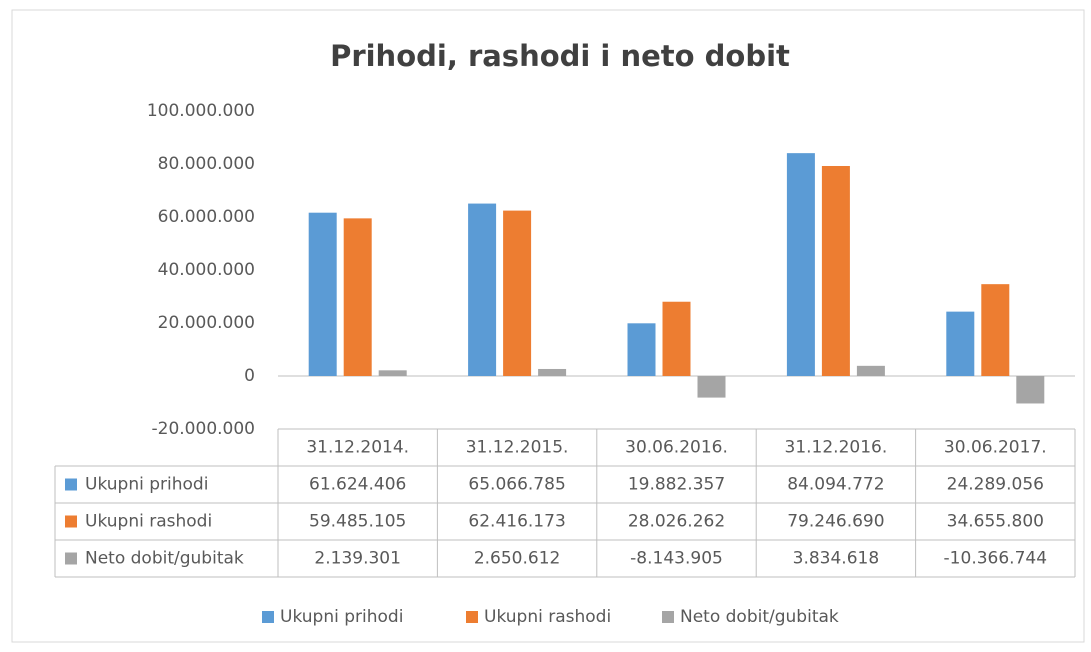 The image size is (1091, 652). Describe the element at coordinates (517, 559) in the screenshot. I see `table-value: 2.650.612` at that location.